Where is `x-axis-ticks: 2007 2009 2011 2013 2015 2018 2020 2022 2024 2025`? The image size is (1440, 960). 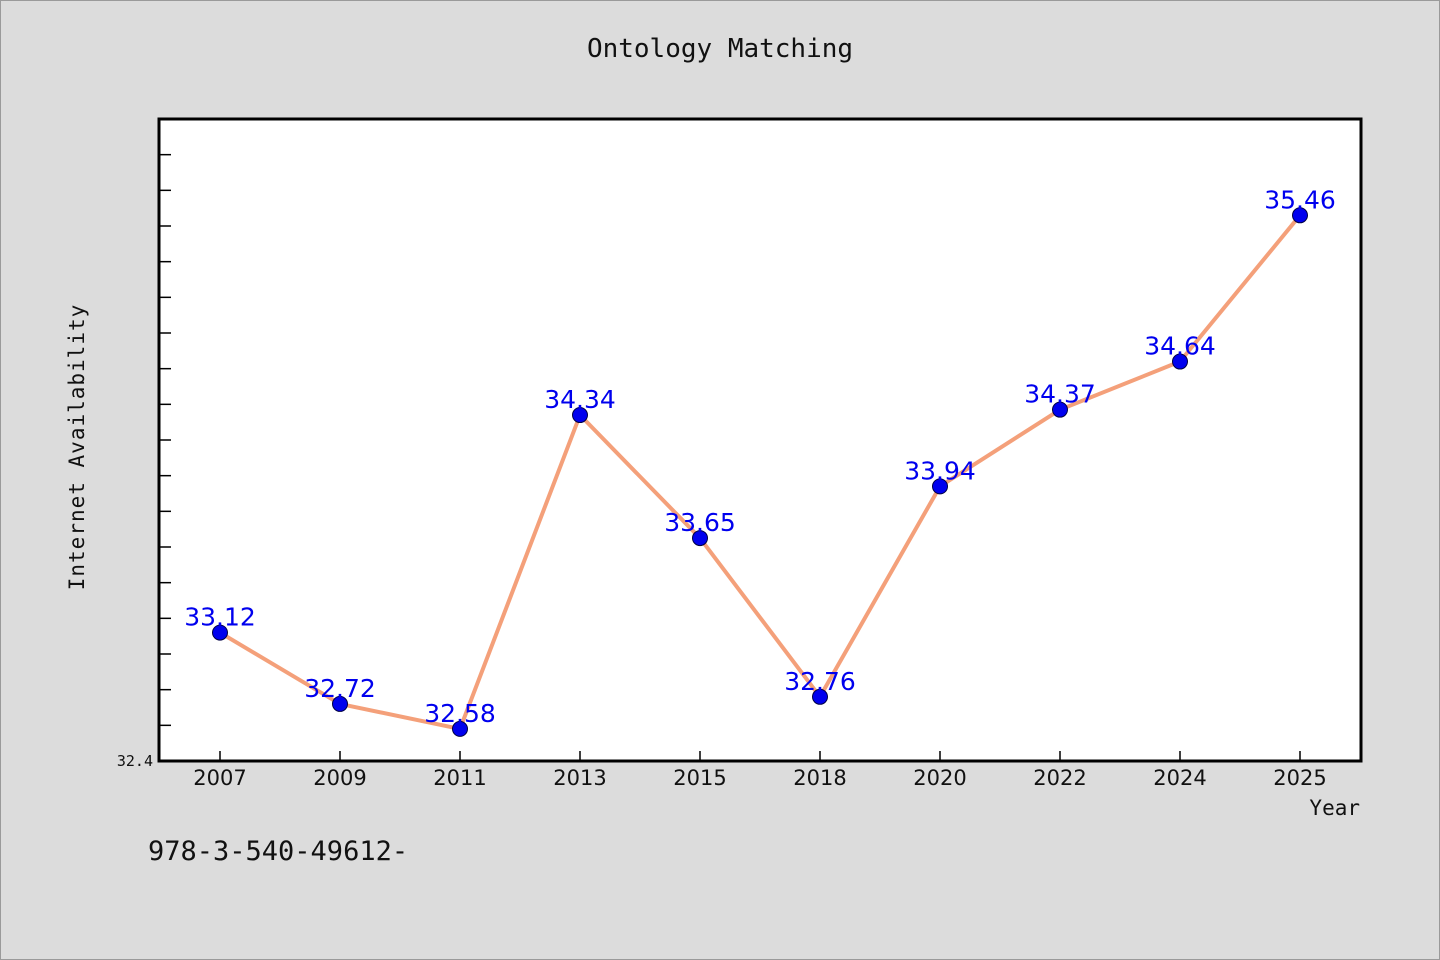 x-axis-ticks: 2007 2009 2011 2013 2015 2018 2020 2022 2024 2025 is located at coordinates (760, 770).